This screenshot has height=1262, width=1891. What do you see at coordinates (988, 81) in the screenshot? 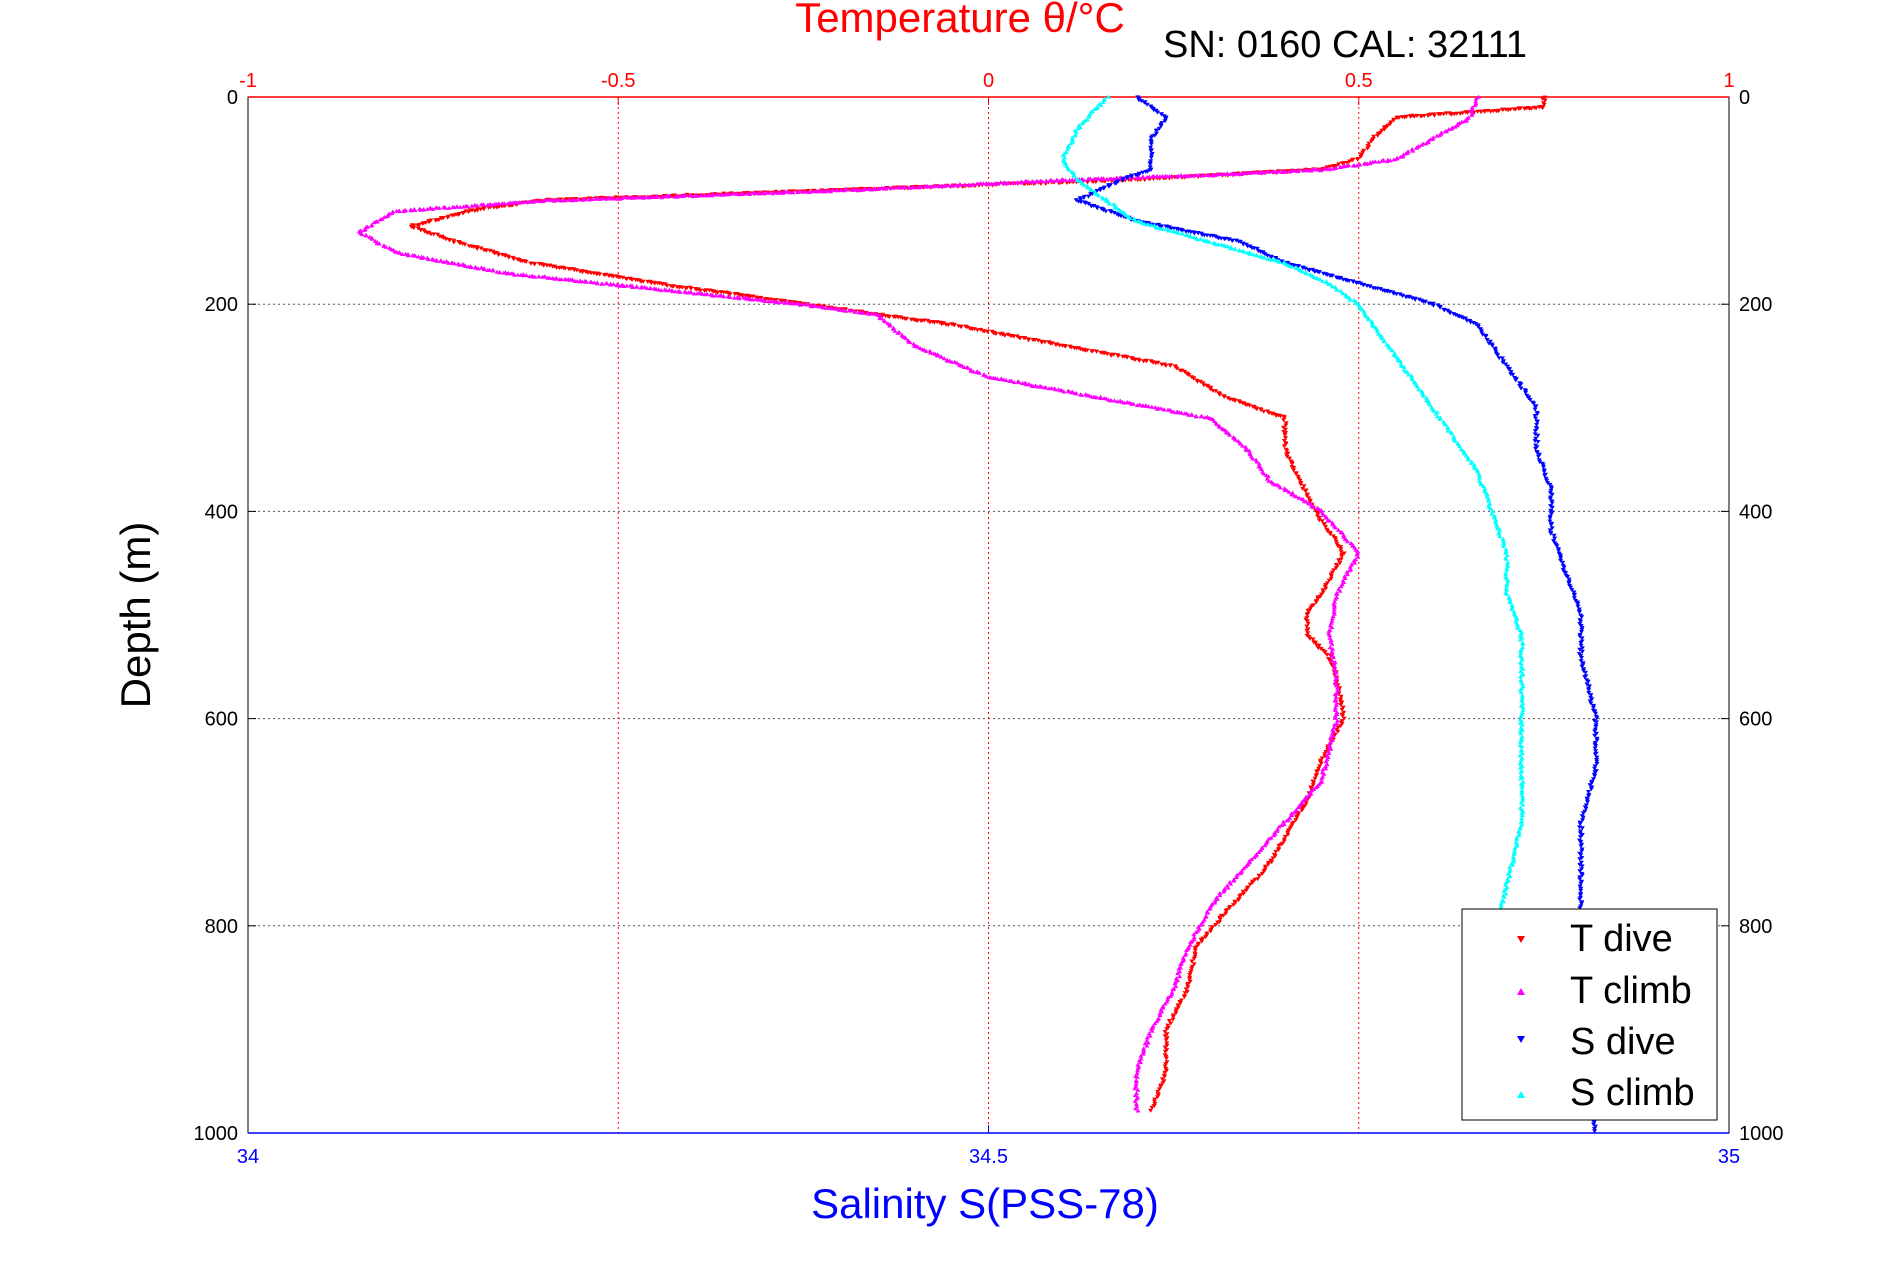
I see `top-tick-label: 0` at bounding box center [988, 81].